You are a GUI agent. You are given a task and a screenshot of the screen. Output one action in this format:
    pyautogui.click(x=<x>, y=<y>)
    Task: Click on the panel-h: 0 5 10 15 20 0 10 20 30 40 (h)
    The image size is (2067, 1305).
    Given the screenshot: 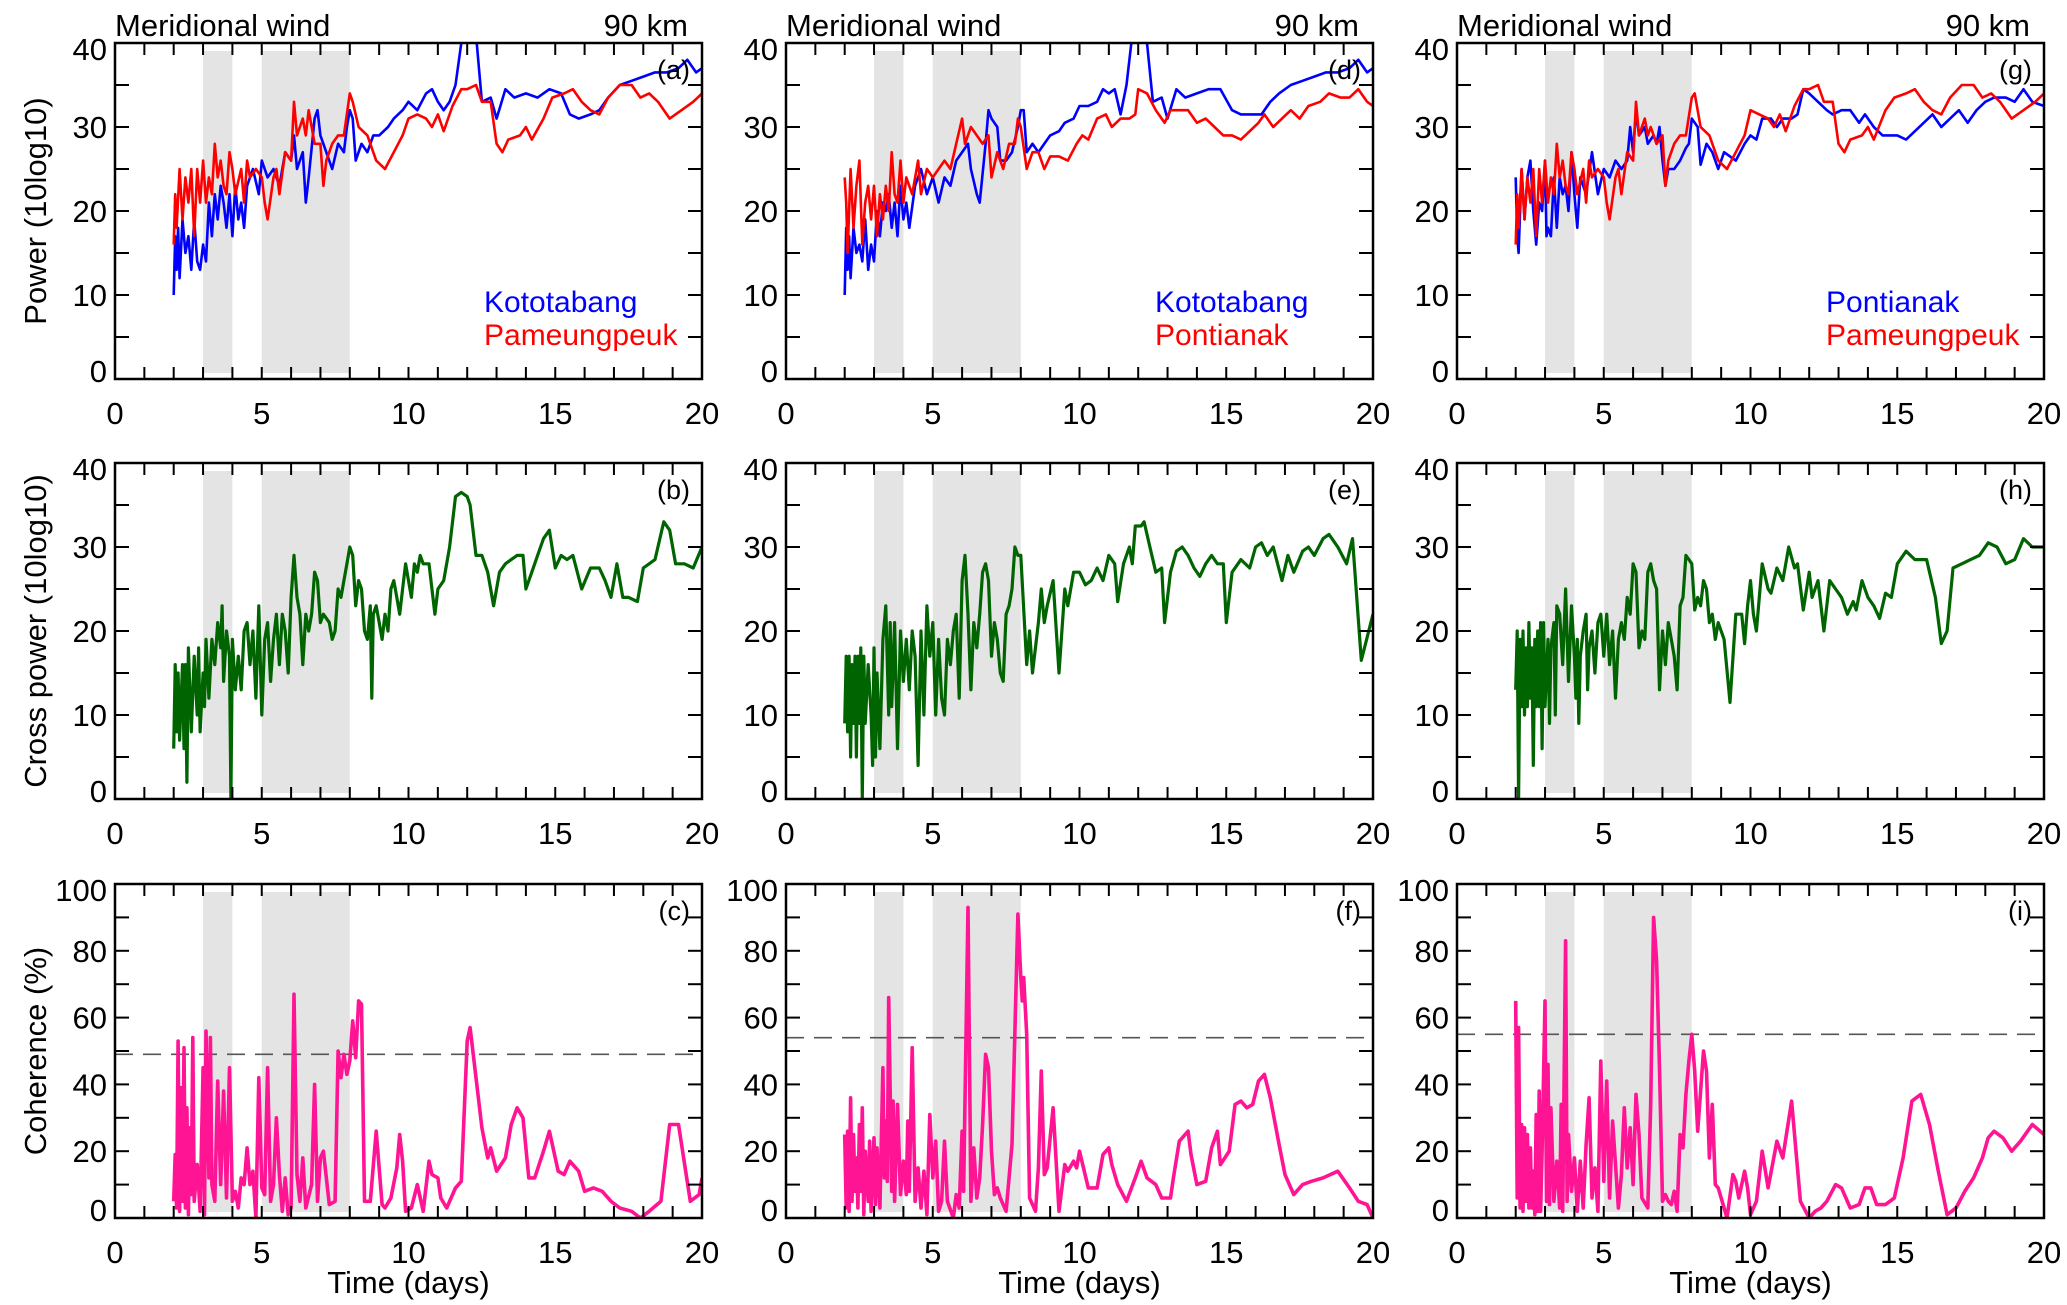 What is the action you would take?
    pyautogui.click(x=1738, y=651)
    